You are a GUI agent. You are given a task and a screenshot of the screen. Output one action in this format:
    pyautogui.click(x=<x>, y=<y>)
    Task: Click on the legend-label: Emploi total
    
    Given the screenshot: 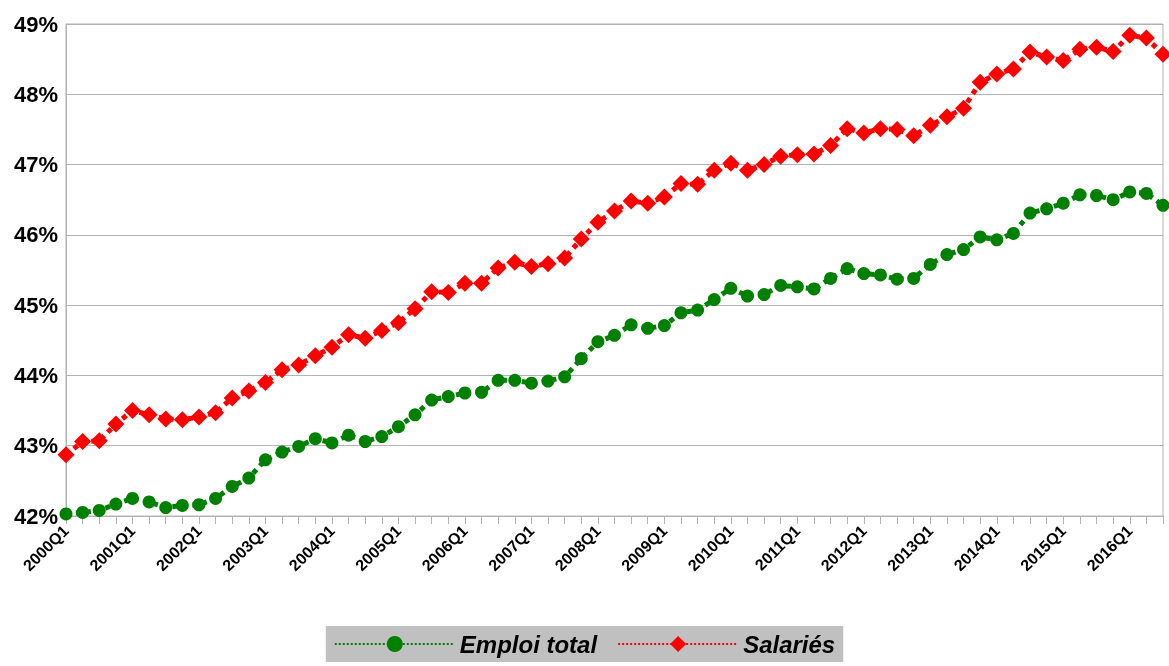 What is the action you would take?
    pyautogui.click(x=529, y=644)
    